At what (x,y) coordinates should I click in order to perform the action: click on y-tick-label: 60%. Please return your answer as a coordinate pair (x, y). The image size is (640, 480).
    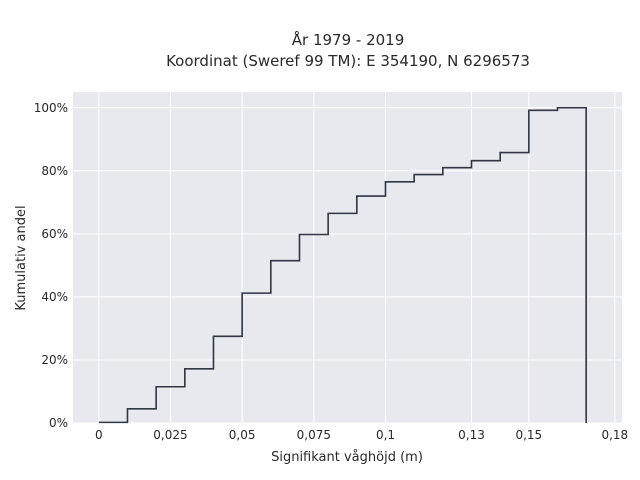
    Looking at the image, I should click on (54, 234).